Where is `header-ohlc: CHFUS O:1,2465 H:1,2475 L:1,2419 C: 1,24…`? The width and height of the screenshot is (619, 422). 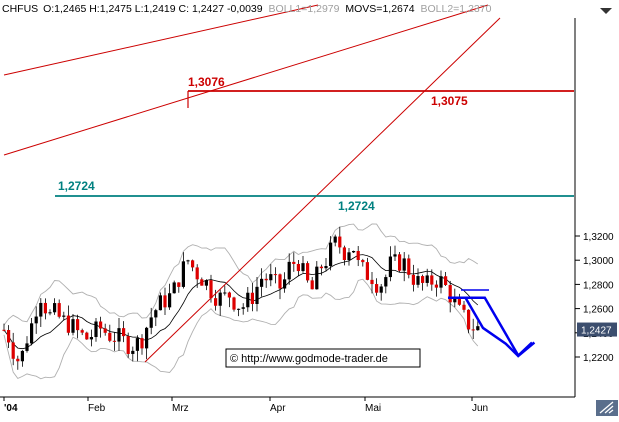
header-ohlc: CHFUS O:1,2465 H:1,2475 L:1,2419 C: 1,24… is located at coordinates (247, 9).